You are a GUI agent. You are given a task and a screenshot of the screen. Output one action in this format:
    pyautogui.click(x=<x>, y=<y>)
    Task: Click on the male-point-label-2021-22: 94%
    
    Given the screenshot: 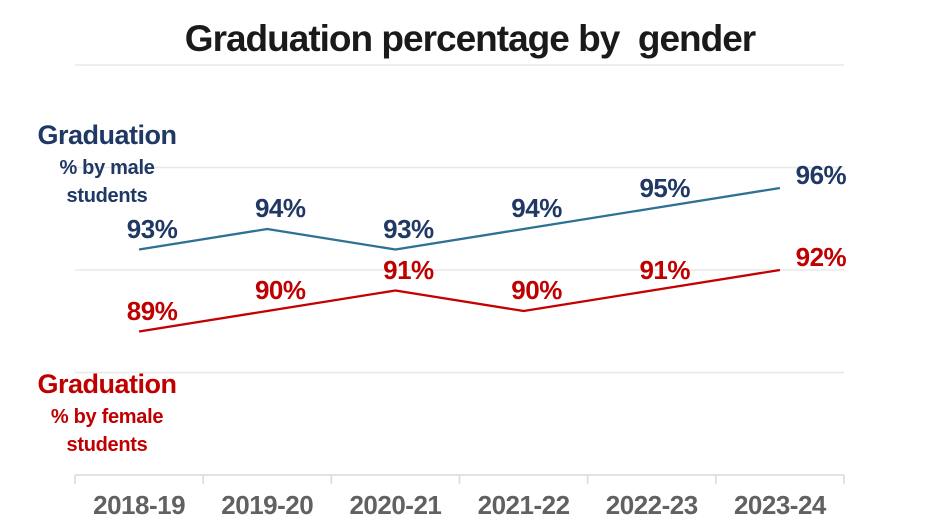 What is the action you would take?
    pyautogui.click(x=536, y=208)
    